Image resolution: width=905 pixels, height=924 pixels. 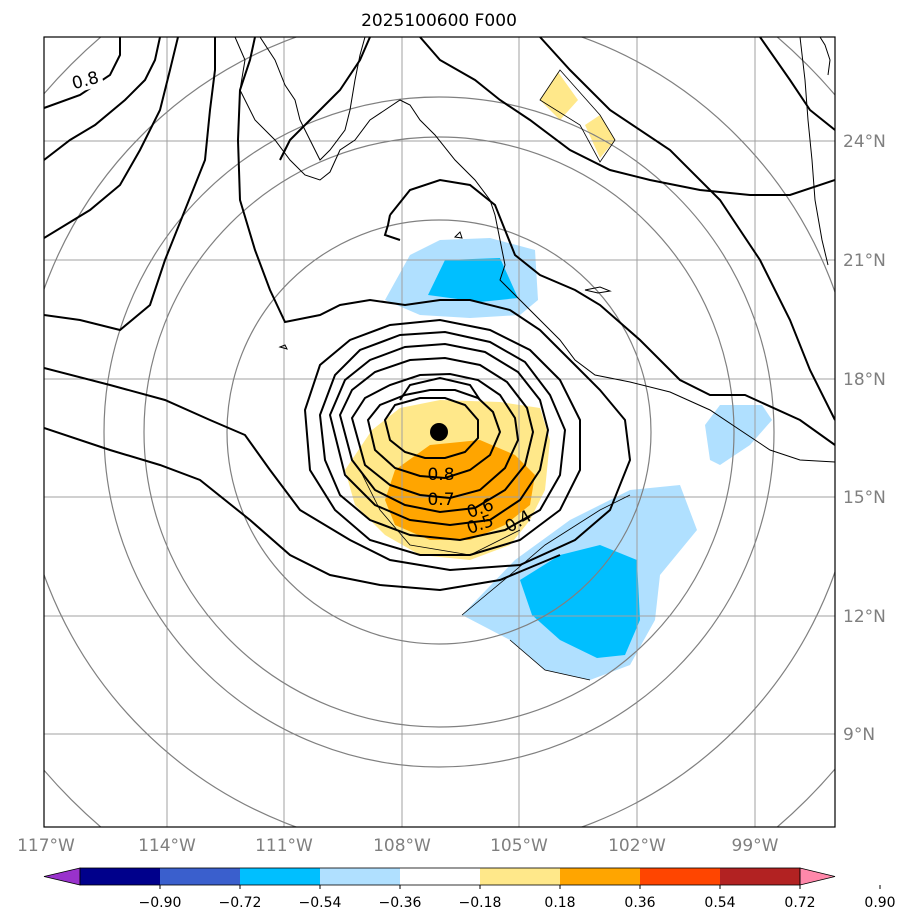 I want to click on colorbar-tick-label: 0.54, so click(x=719, y=903).